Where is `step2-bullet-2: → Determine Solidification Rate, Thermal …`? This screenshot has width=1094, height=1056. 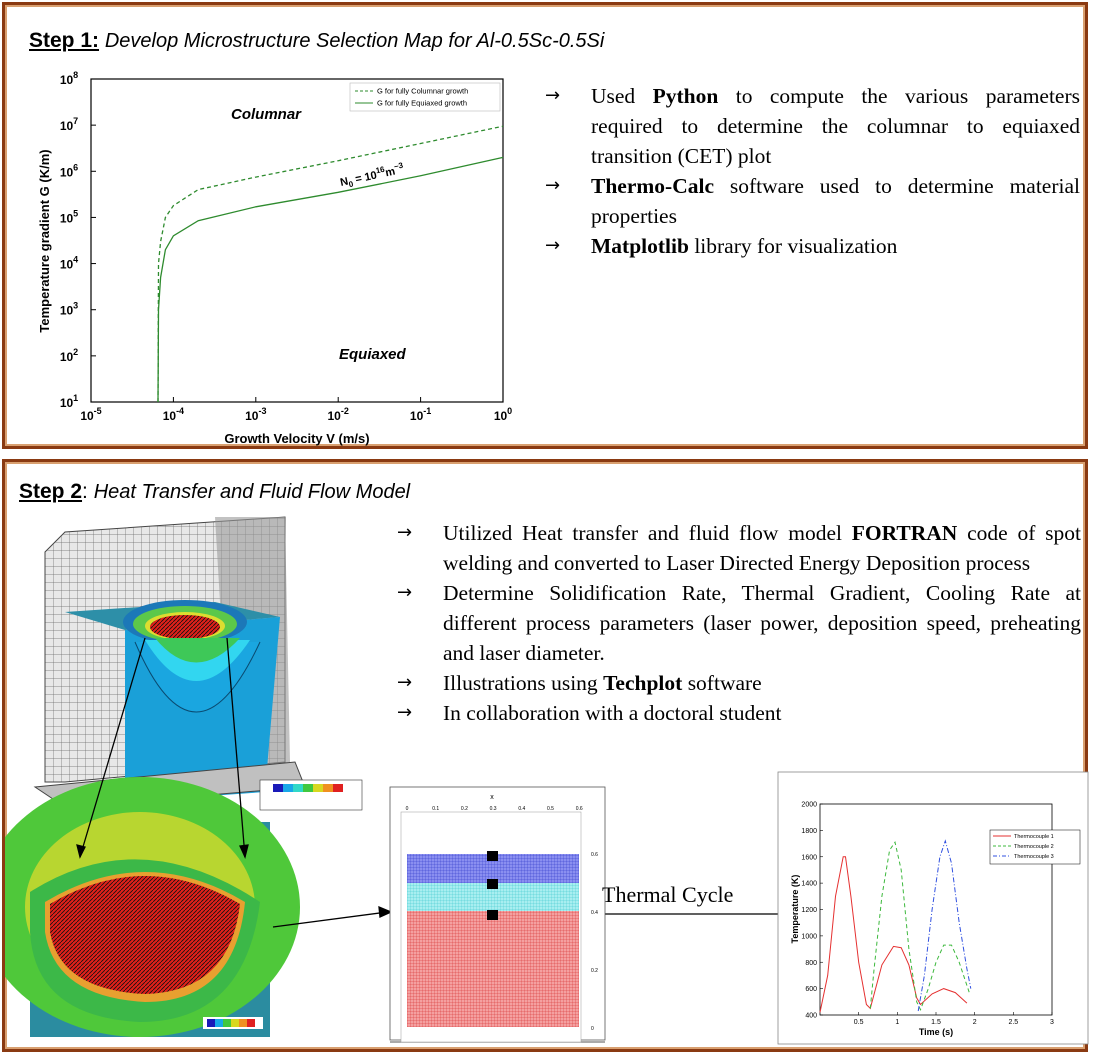
step2-bullet-2: → Determine Solidification Rate, Thermal … is located at coordinates (739, 623).